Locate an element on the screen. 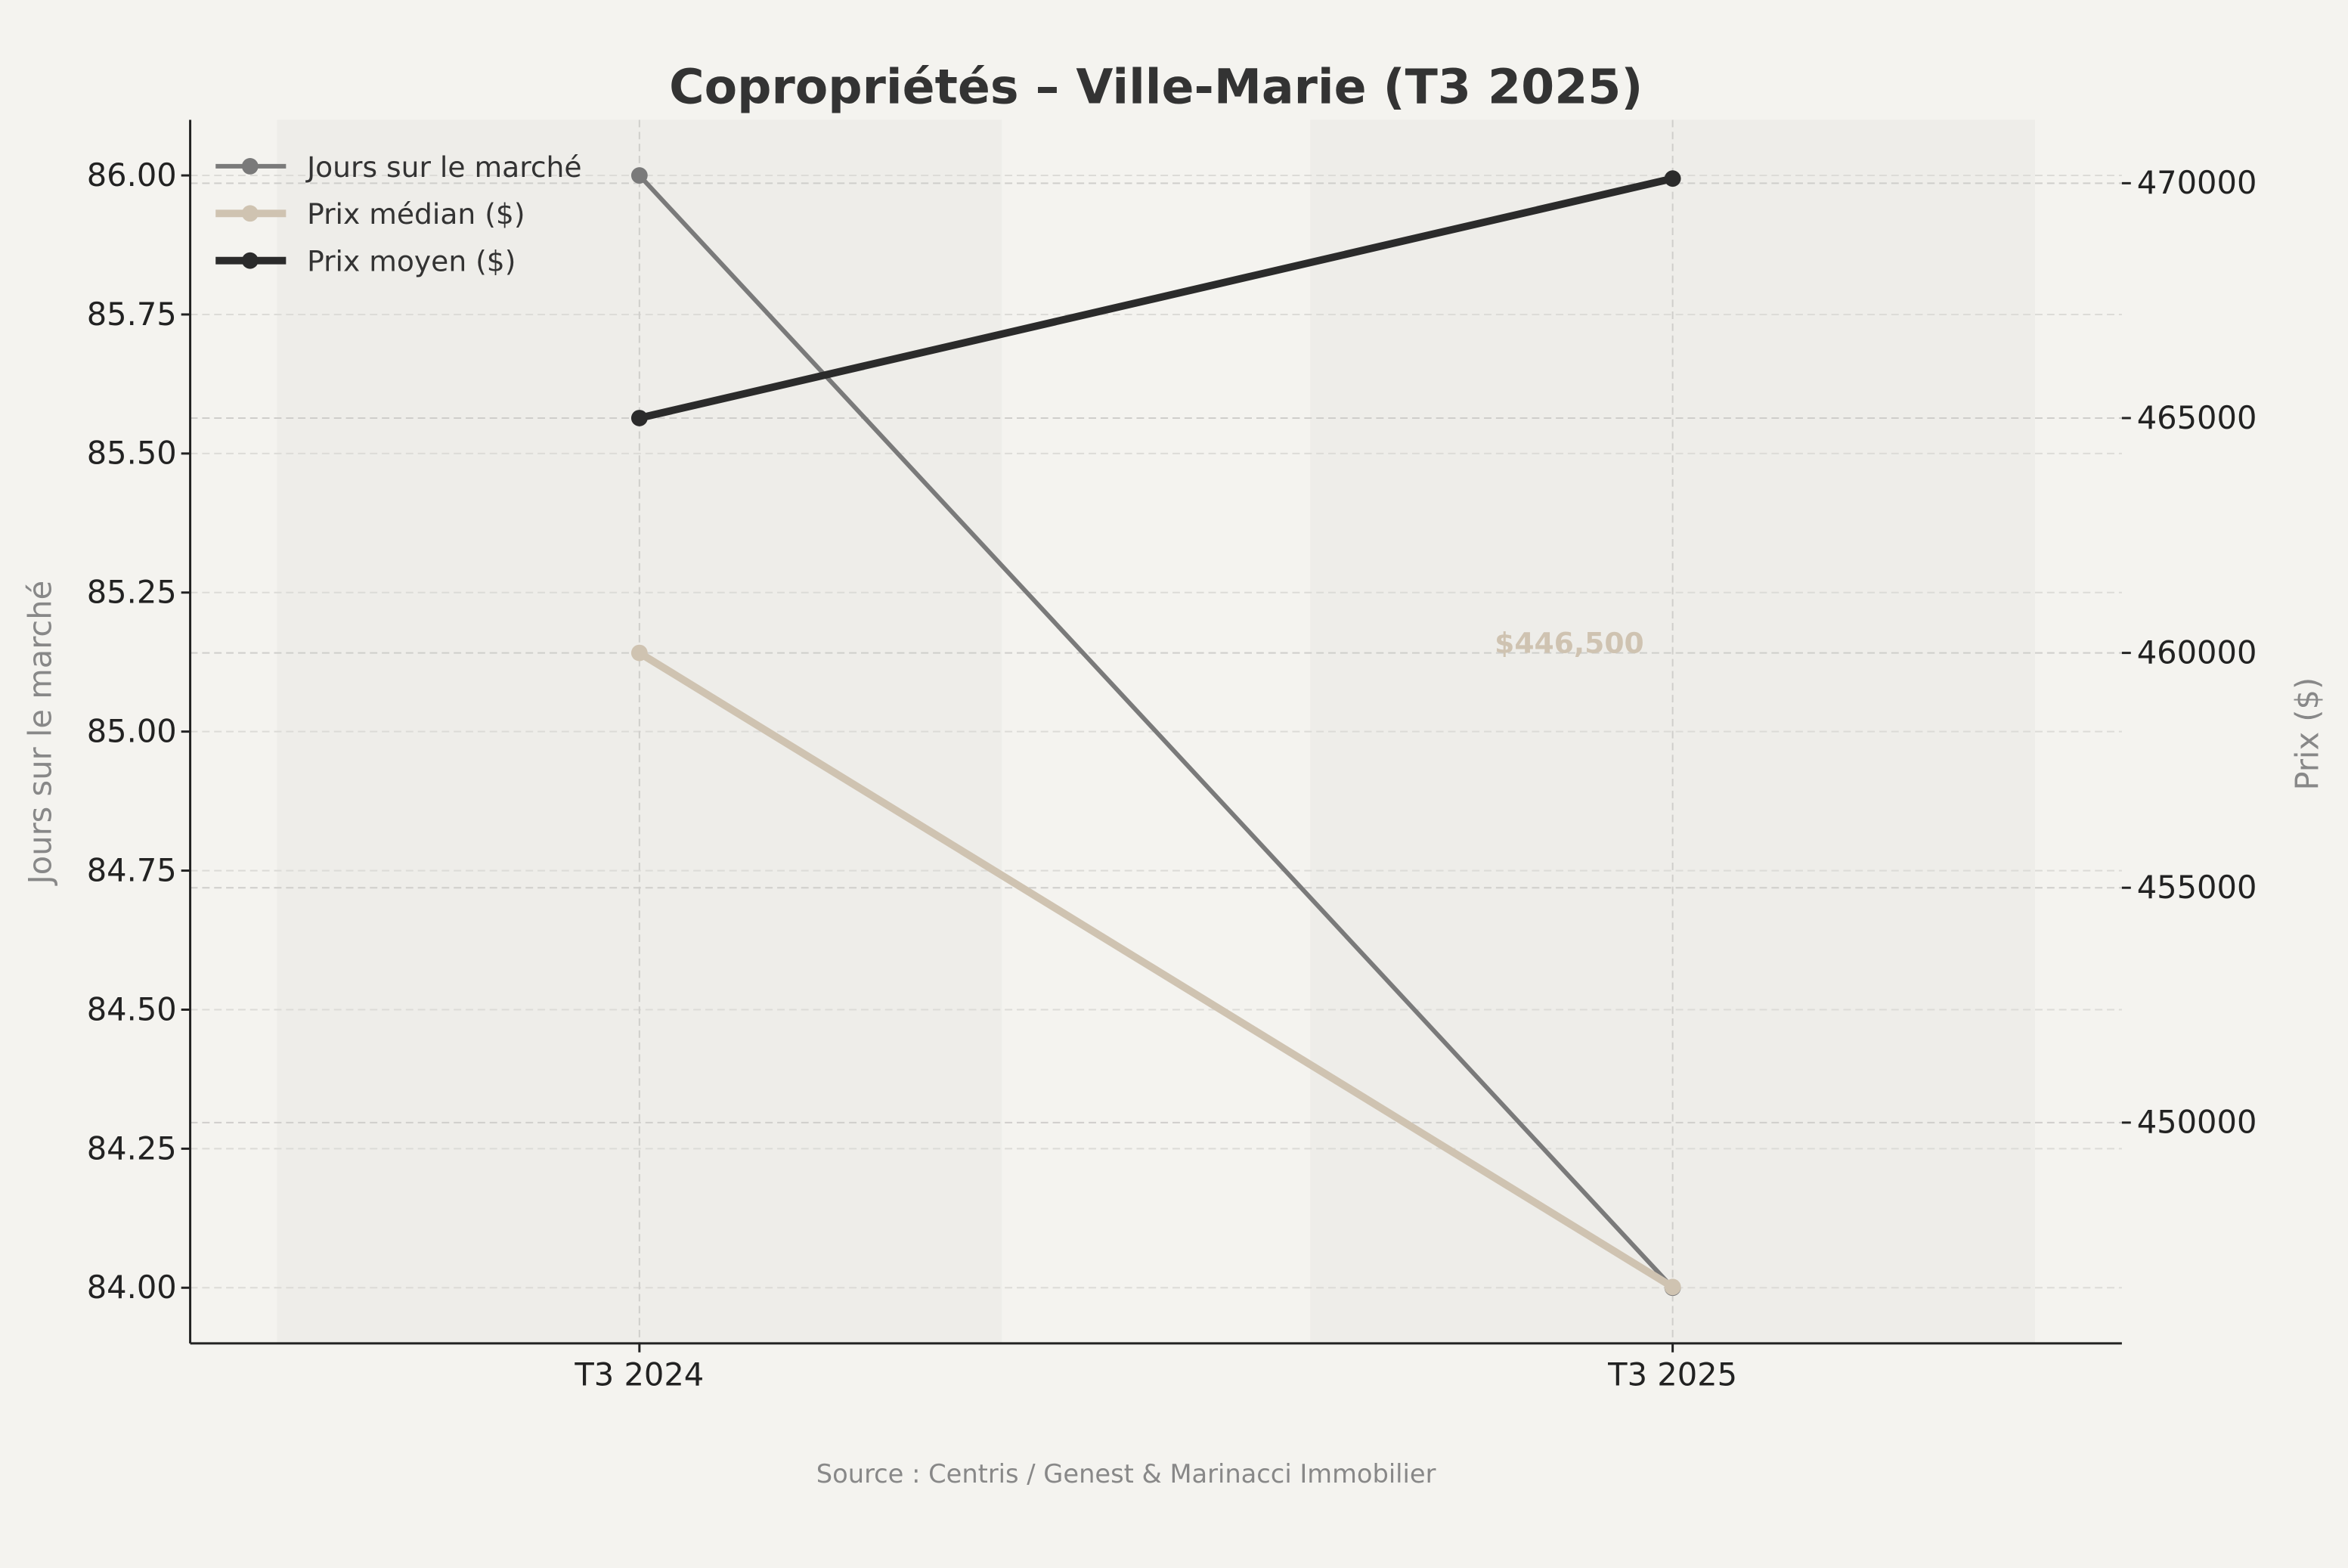  series-line is located at coordinates (1156, 298).